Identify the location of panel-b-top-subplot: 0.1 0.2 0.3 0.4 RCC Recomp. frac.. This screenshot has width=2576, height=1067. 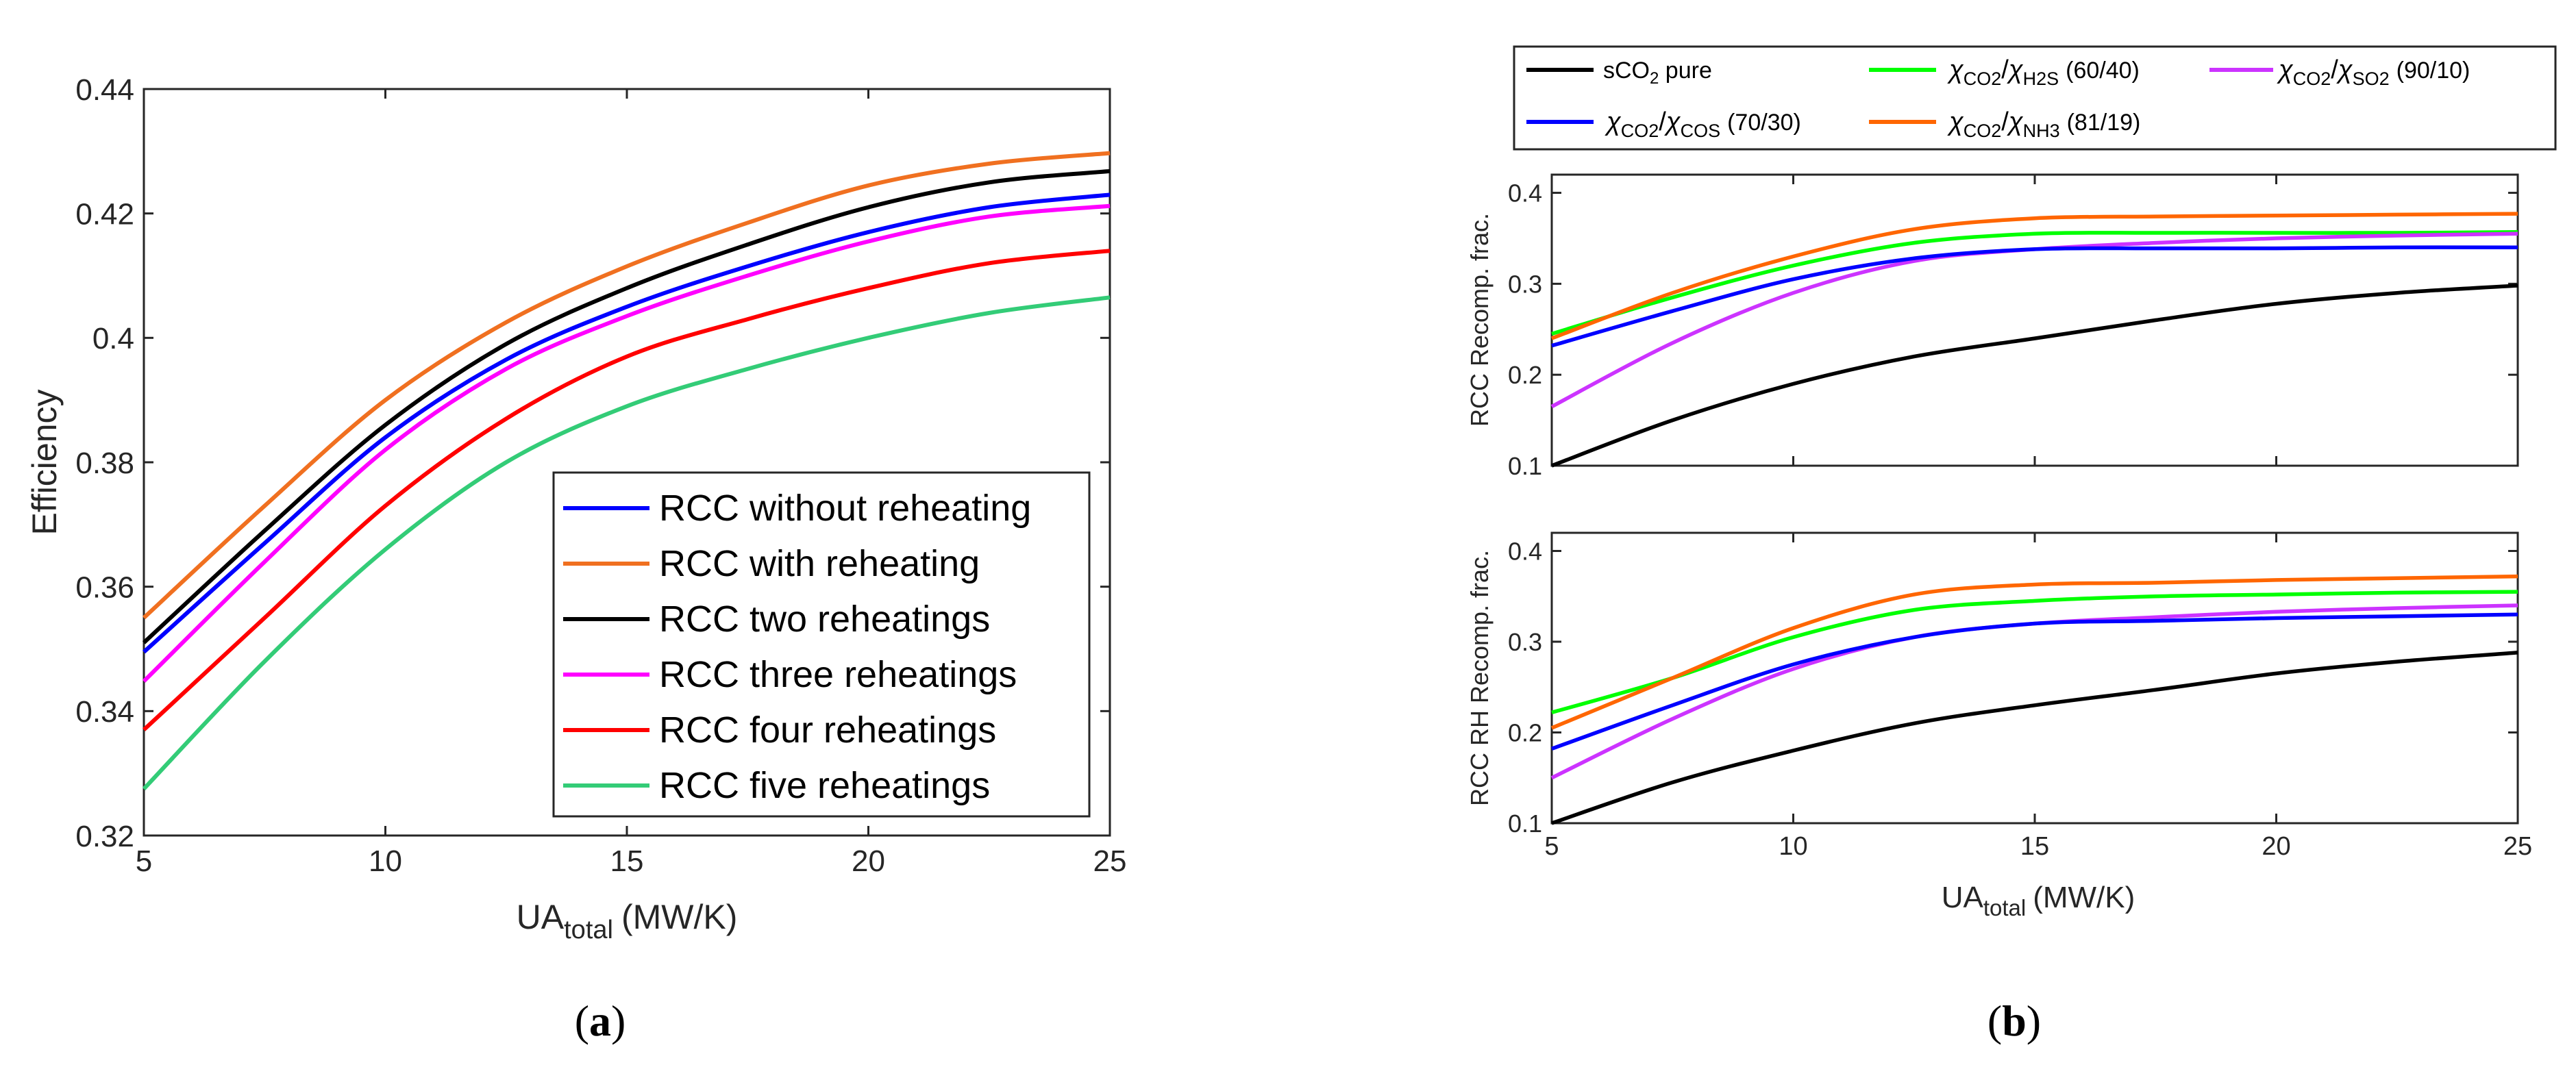
(1992, 326).